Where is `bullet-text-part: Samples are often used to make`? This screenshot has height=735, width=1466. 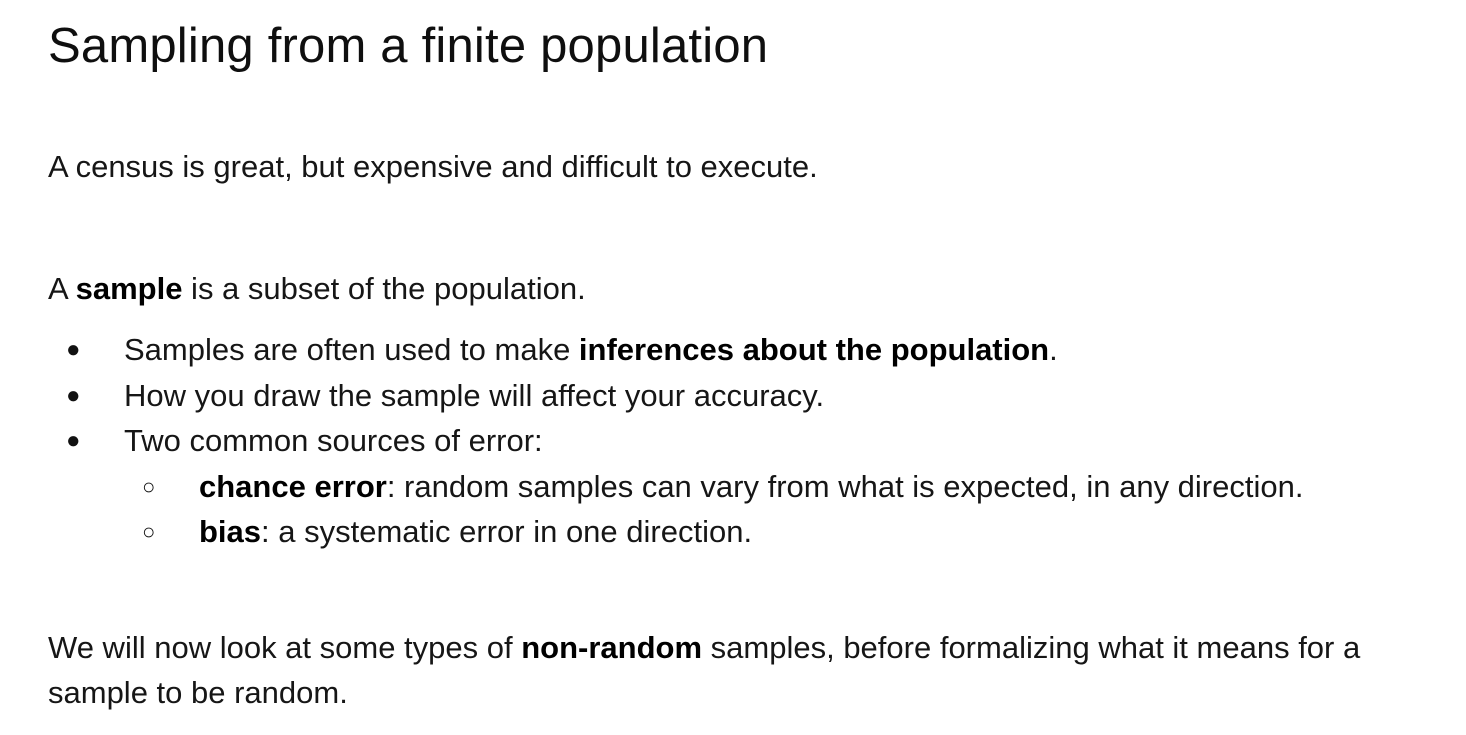
bullet-text-part: Samples are often used to make is located at coordinates (351, 349).